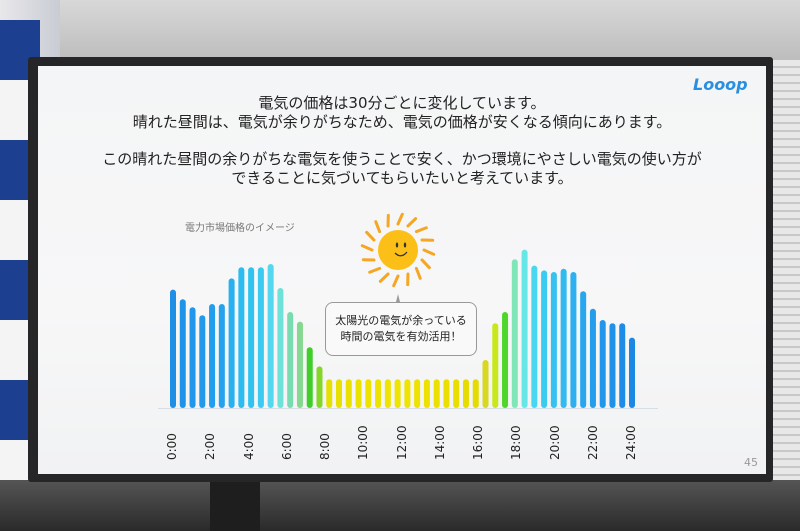 Image resolution: width=800 pixels, height=531 pixels. I want to click on x-tick-label: 22:00, so click(592, 442).